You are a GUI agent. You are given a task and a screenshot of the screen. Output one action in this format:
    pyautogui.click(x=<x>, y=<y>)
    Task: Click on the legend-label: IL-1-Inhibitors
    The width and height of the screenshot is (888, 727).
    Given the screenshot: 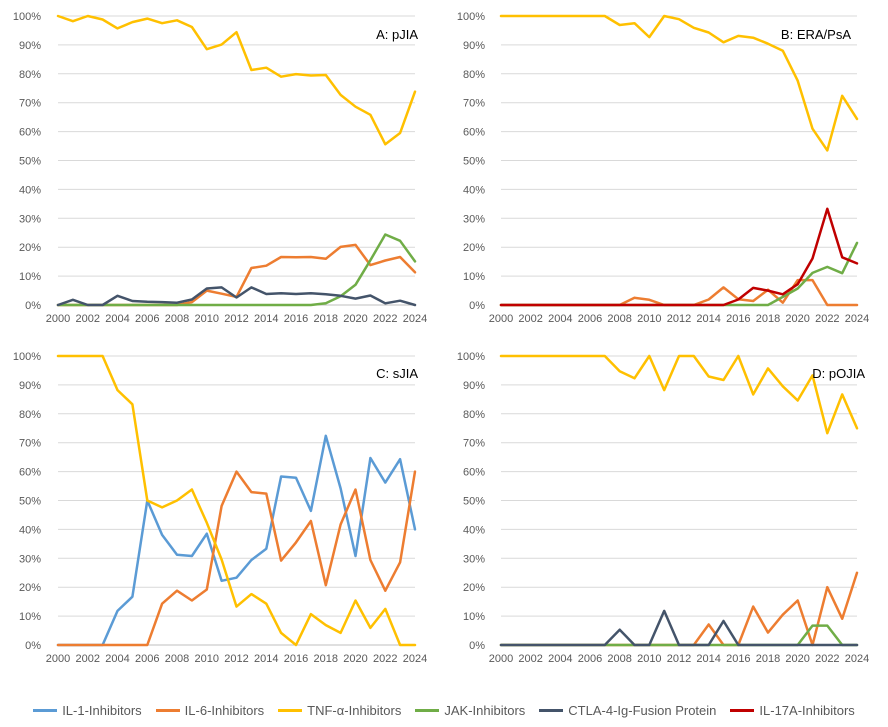 What is the action you would take?
    pyautogui.click(x=102, y=710)
    